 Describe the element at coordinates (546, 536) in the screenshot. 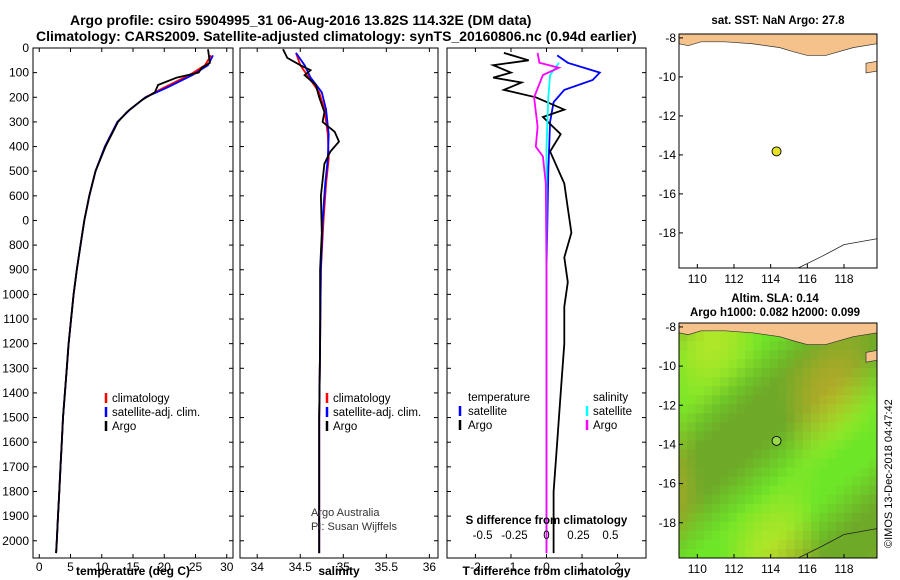

I see `s-tick-label: 0` at that location.